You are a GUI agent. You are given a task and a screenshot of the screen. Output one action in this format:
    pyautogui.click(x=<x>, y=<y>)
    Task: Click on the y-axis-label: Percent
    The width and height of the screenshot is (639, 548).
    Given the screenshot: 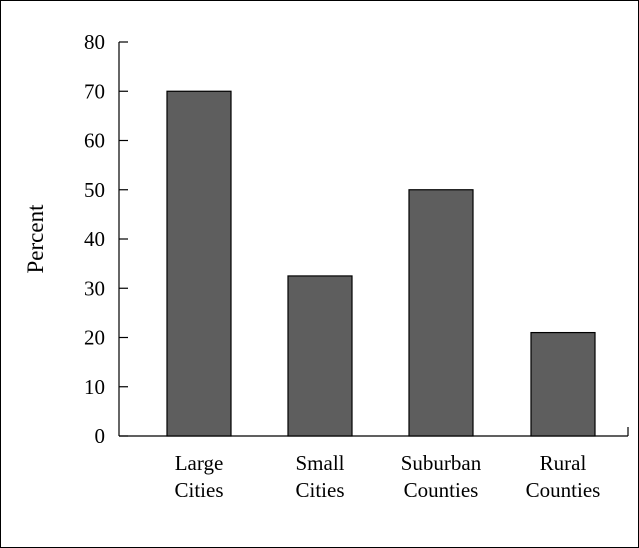 What is the action you would take?
    pyautogui.click(x=35, y=239)
    